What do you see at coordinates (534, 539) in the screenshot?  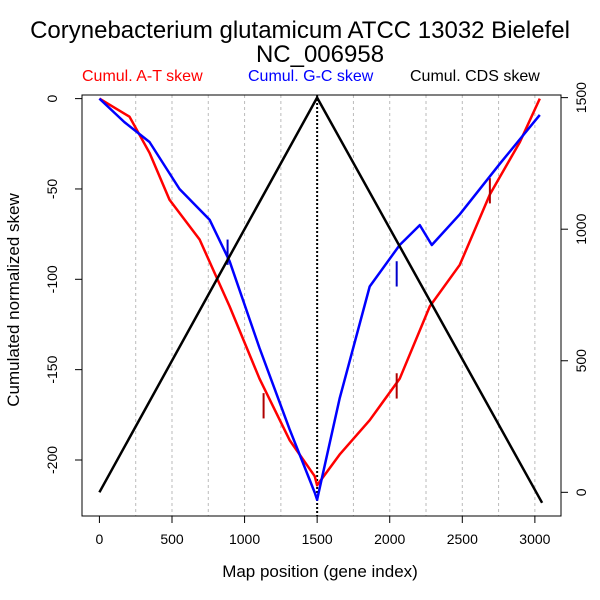 I see `x-tick-label: 3000` at bounding box center [534, 539].